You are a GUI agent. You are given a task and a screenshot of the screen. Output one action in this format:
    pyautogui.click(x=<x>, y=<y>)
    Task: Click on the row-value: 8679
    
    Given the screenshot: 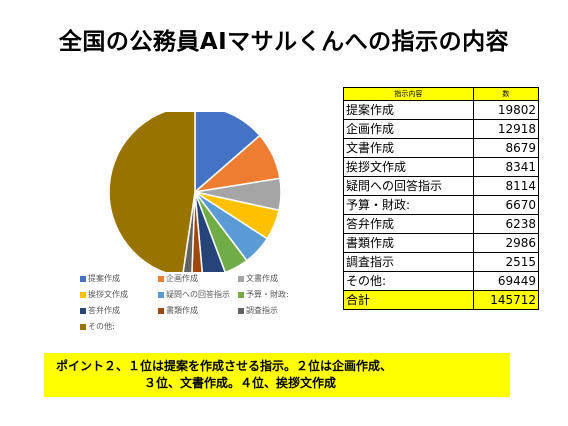 What is the action you would take?
    pyautogui.click(x=506, y=148)
    